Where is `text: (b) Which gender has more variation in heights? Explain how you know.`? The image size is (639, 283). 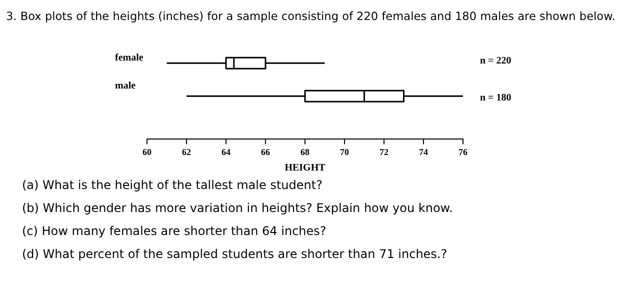 text: (b) Which gender has more variation in heights? Explain how you know. is located at coordinates (237, 209).